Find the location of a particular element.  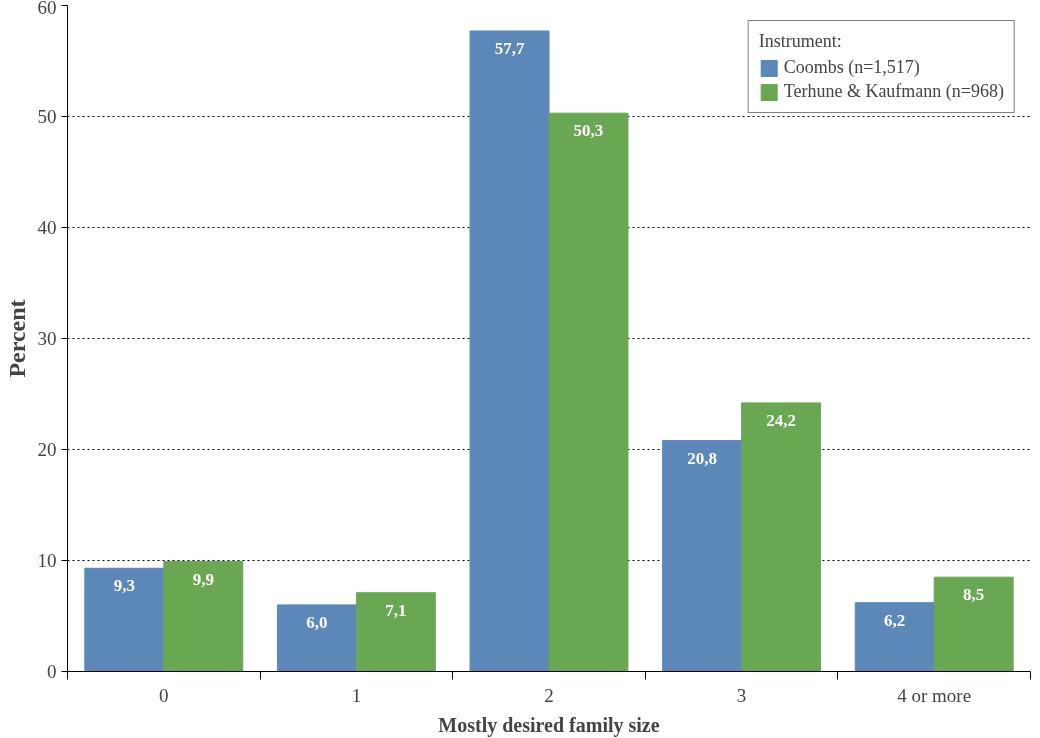

legend-label: Terhune & Kaufmann (n=968) is located at coordinates (893, 91).